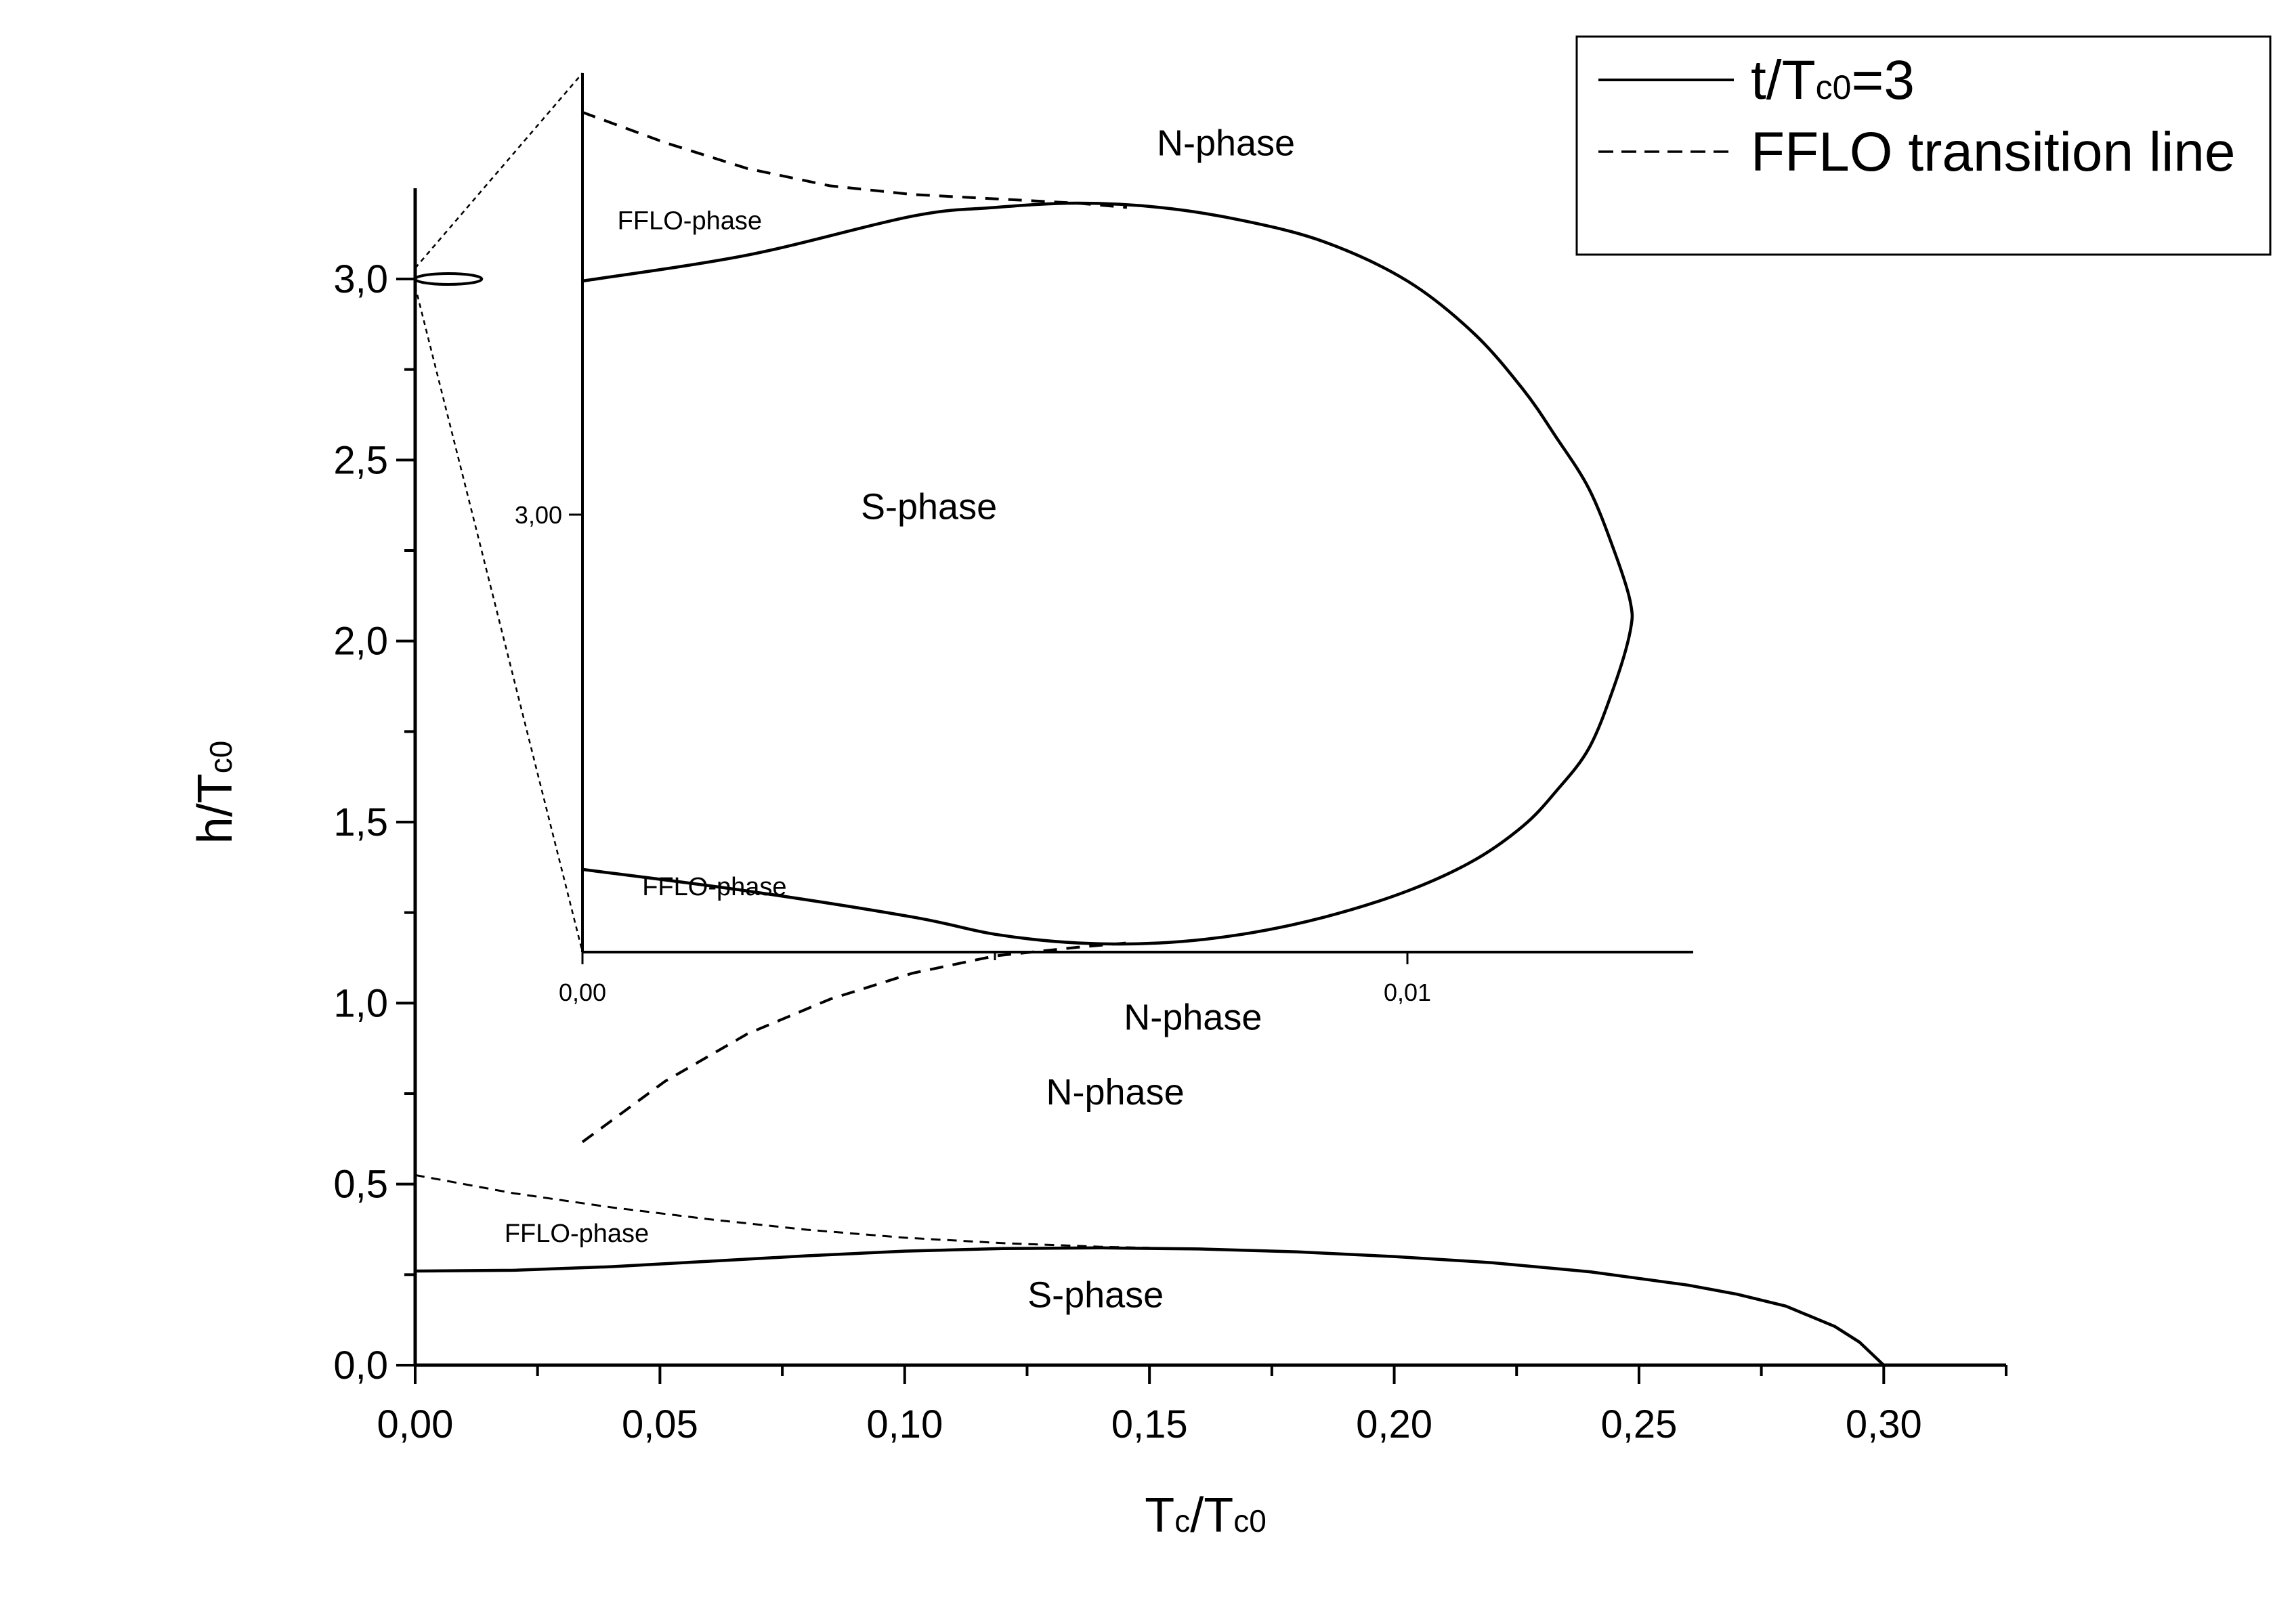 The height and width of the screenshot is (1613, 2296). Describe the element at coordinates (360, 822) in the screenshot. I see `y-tick-label: 1,5` at that location.